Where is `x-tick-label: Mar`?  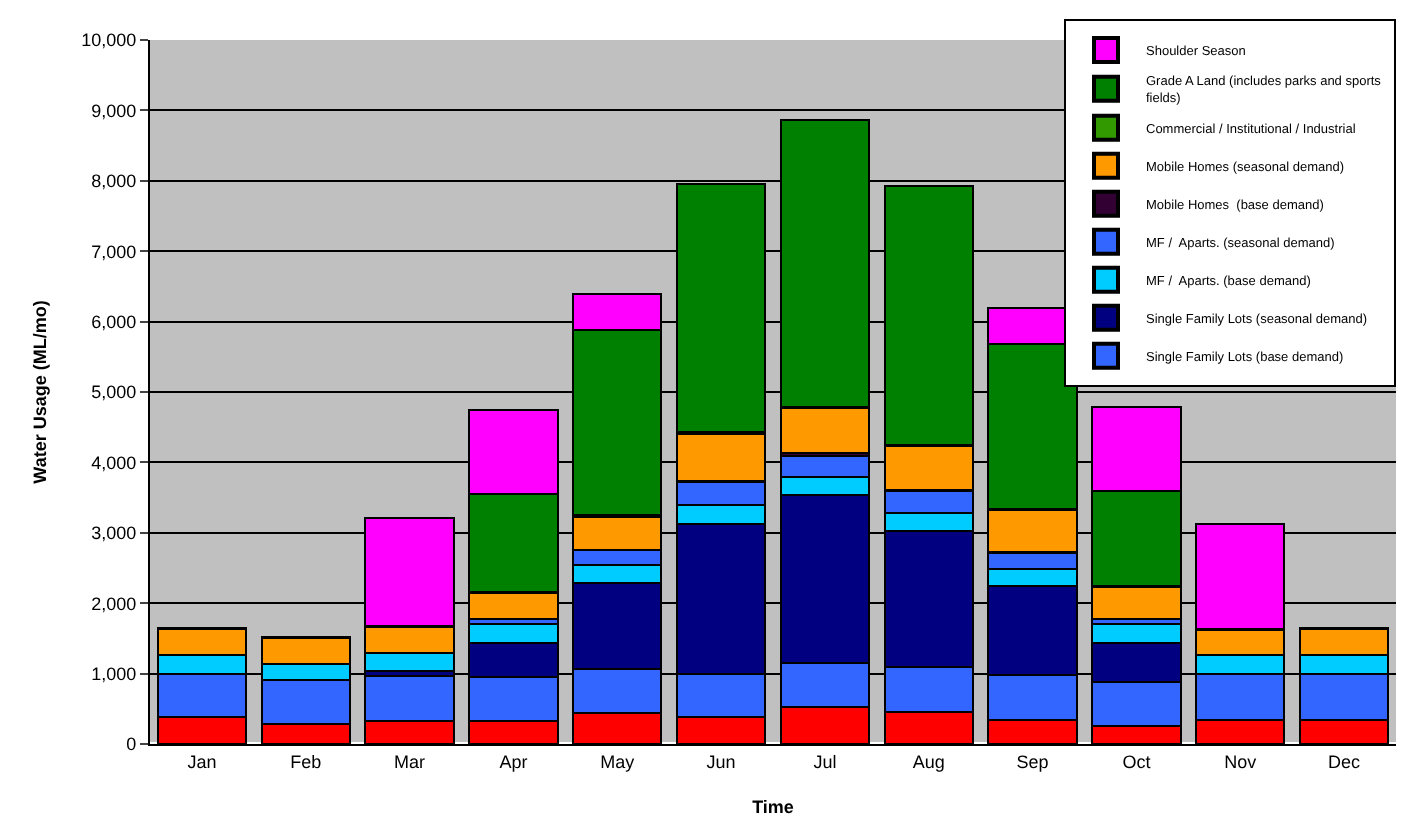 x-tick-label: Mar is located at coordinates (410, 761).